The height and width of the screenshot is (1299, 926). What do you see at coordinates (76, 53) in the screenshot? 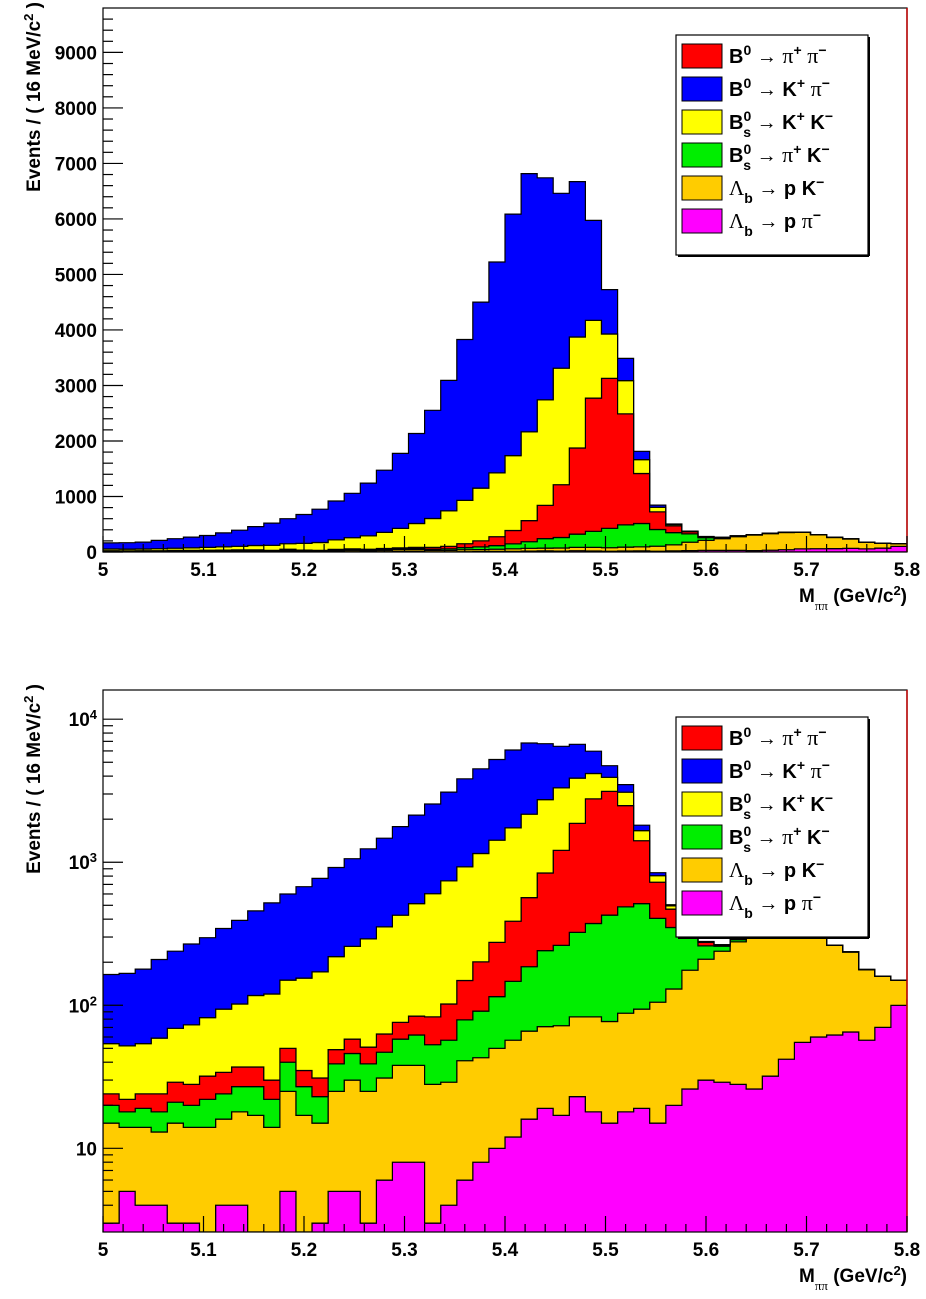
I see `y-tick-label: 9000` at bounding box center [76, 53].